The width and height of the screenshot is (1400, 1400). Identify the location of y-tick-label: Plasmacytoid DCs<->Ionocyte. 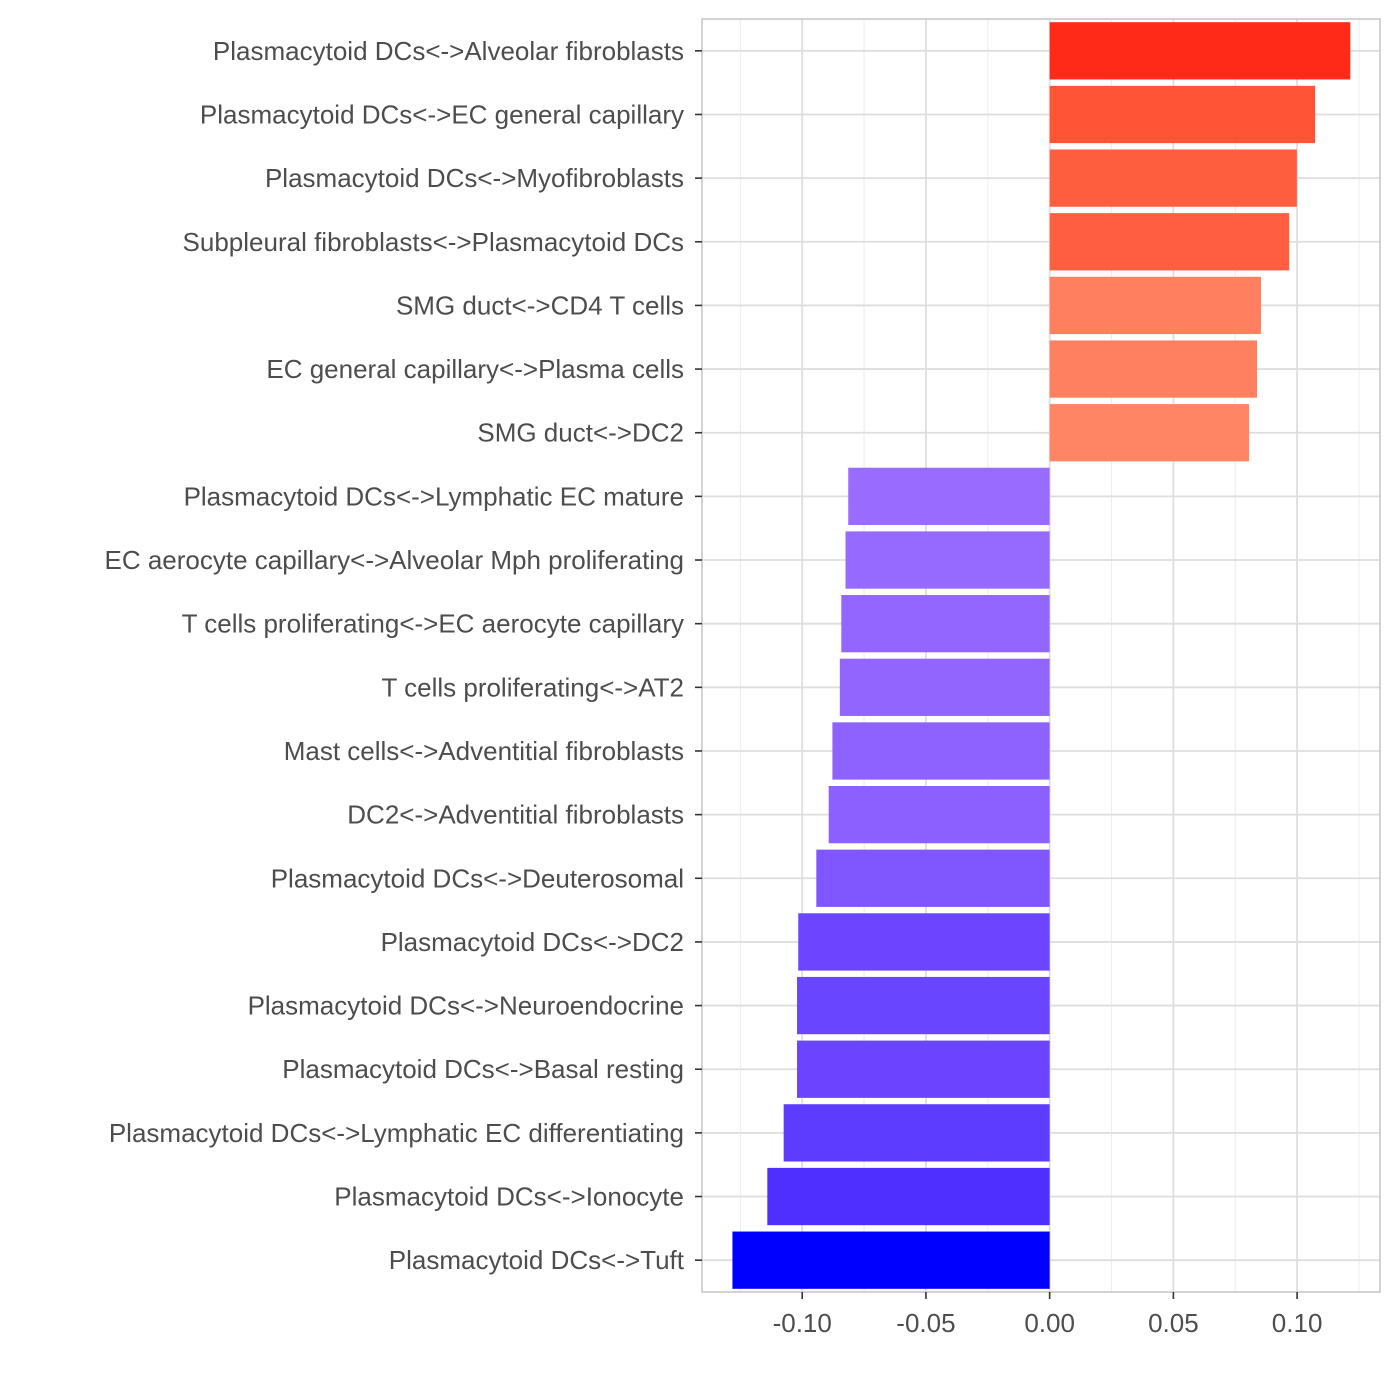
(509, 1197).